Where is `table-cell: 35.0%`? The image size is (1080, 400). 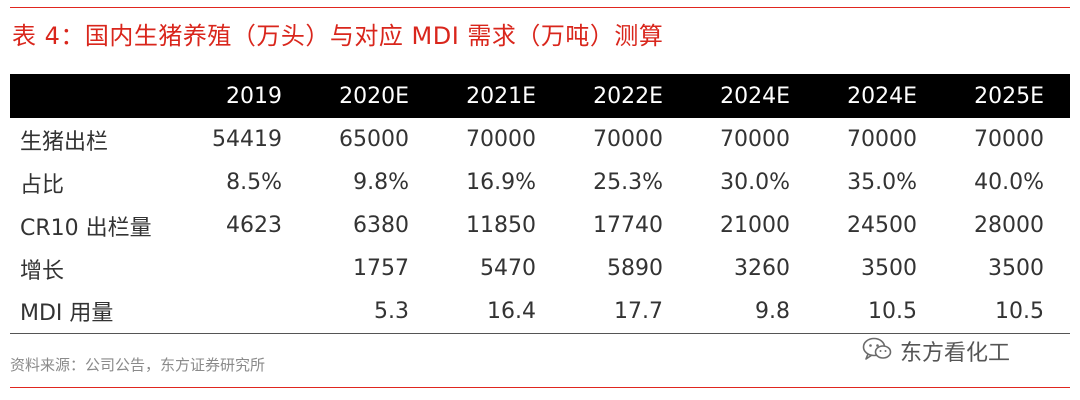 table-cell: 35.0% is located at coordinates (882, 182).